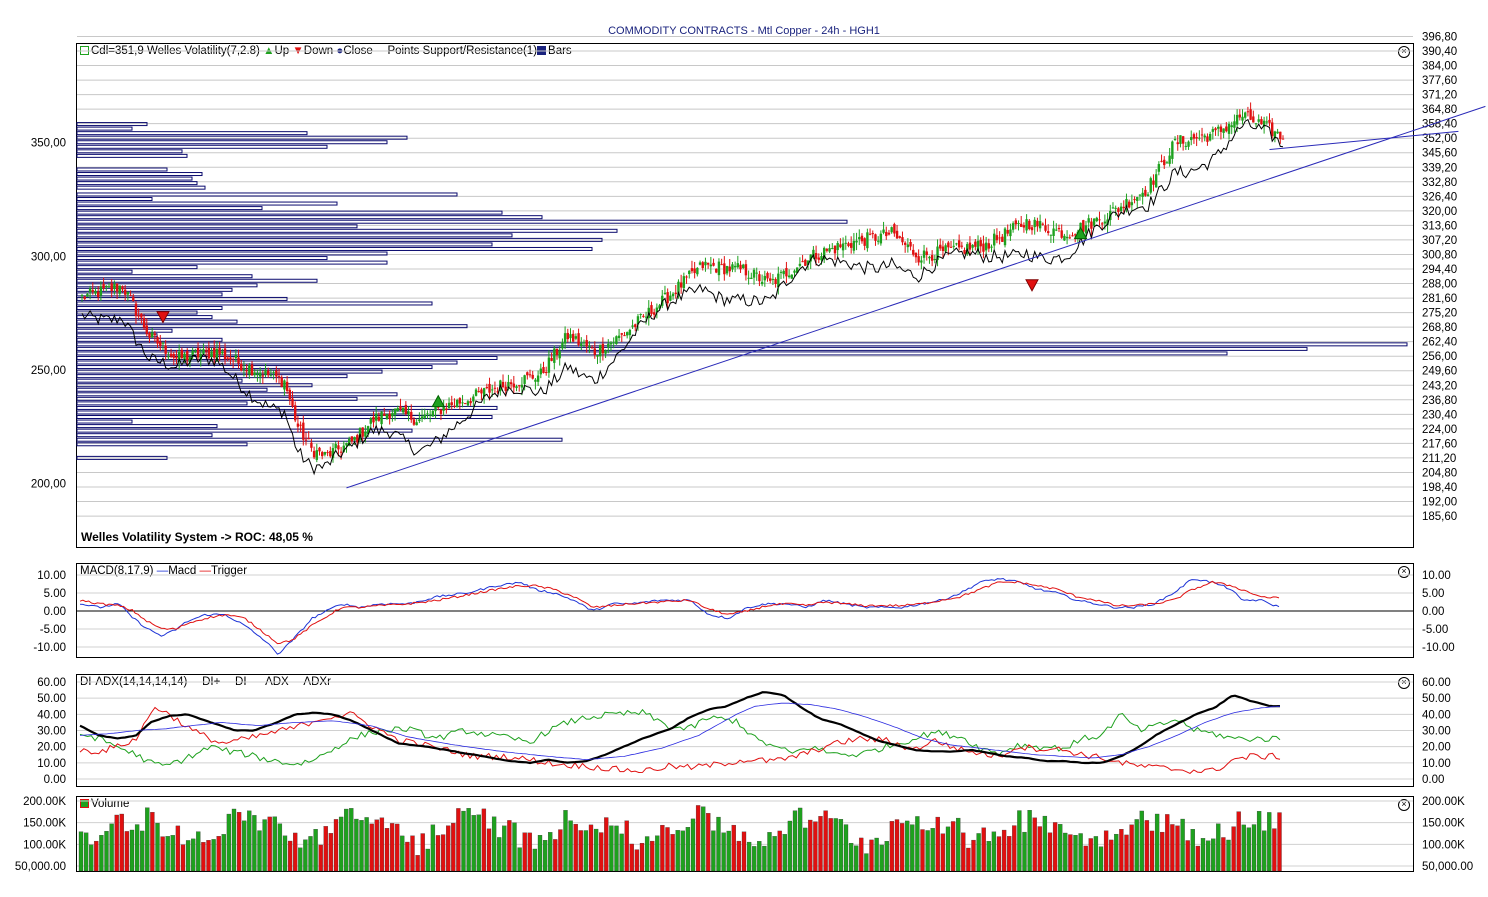  What do you see at coordinates (1439, 168) in the screenshot?
I see `price-right-tick: 339,20` at bounding box center [1439, 168].